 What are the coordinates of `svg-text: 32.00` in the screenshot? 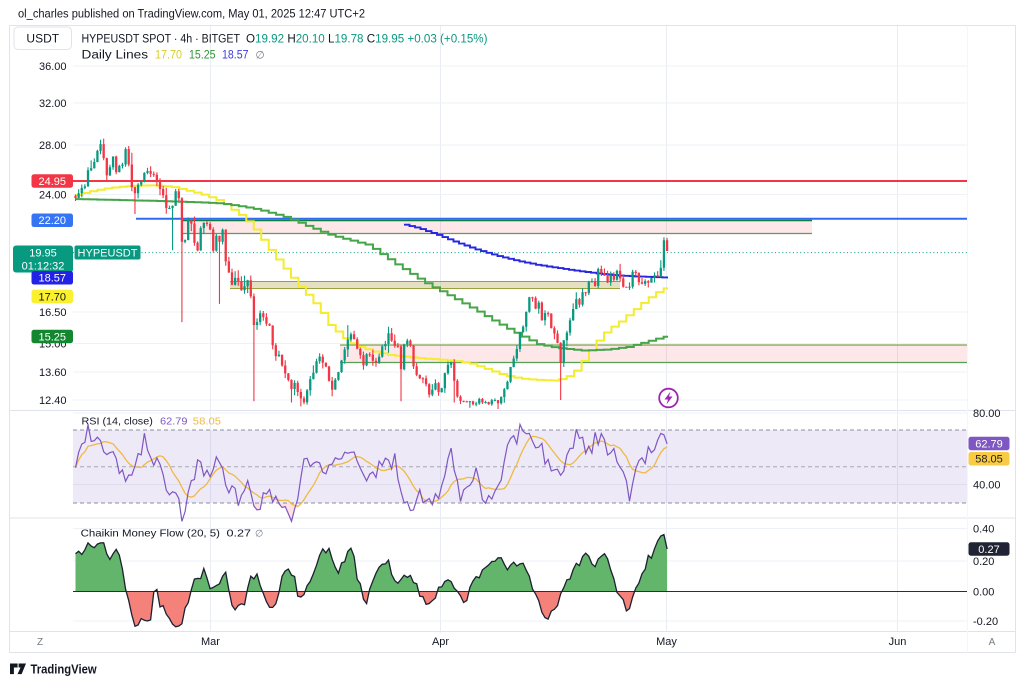 It's located at (53, 104).